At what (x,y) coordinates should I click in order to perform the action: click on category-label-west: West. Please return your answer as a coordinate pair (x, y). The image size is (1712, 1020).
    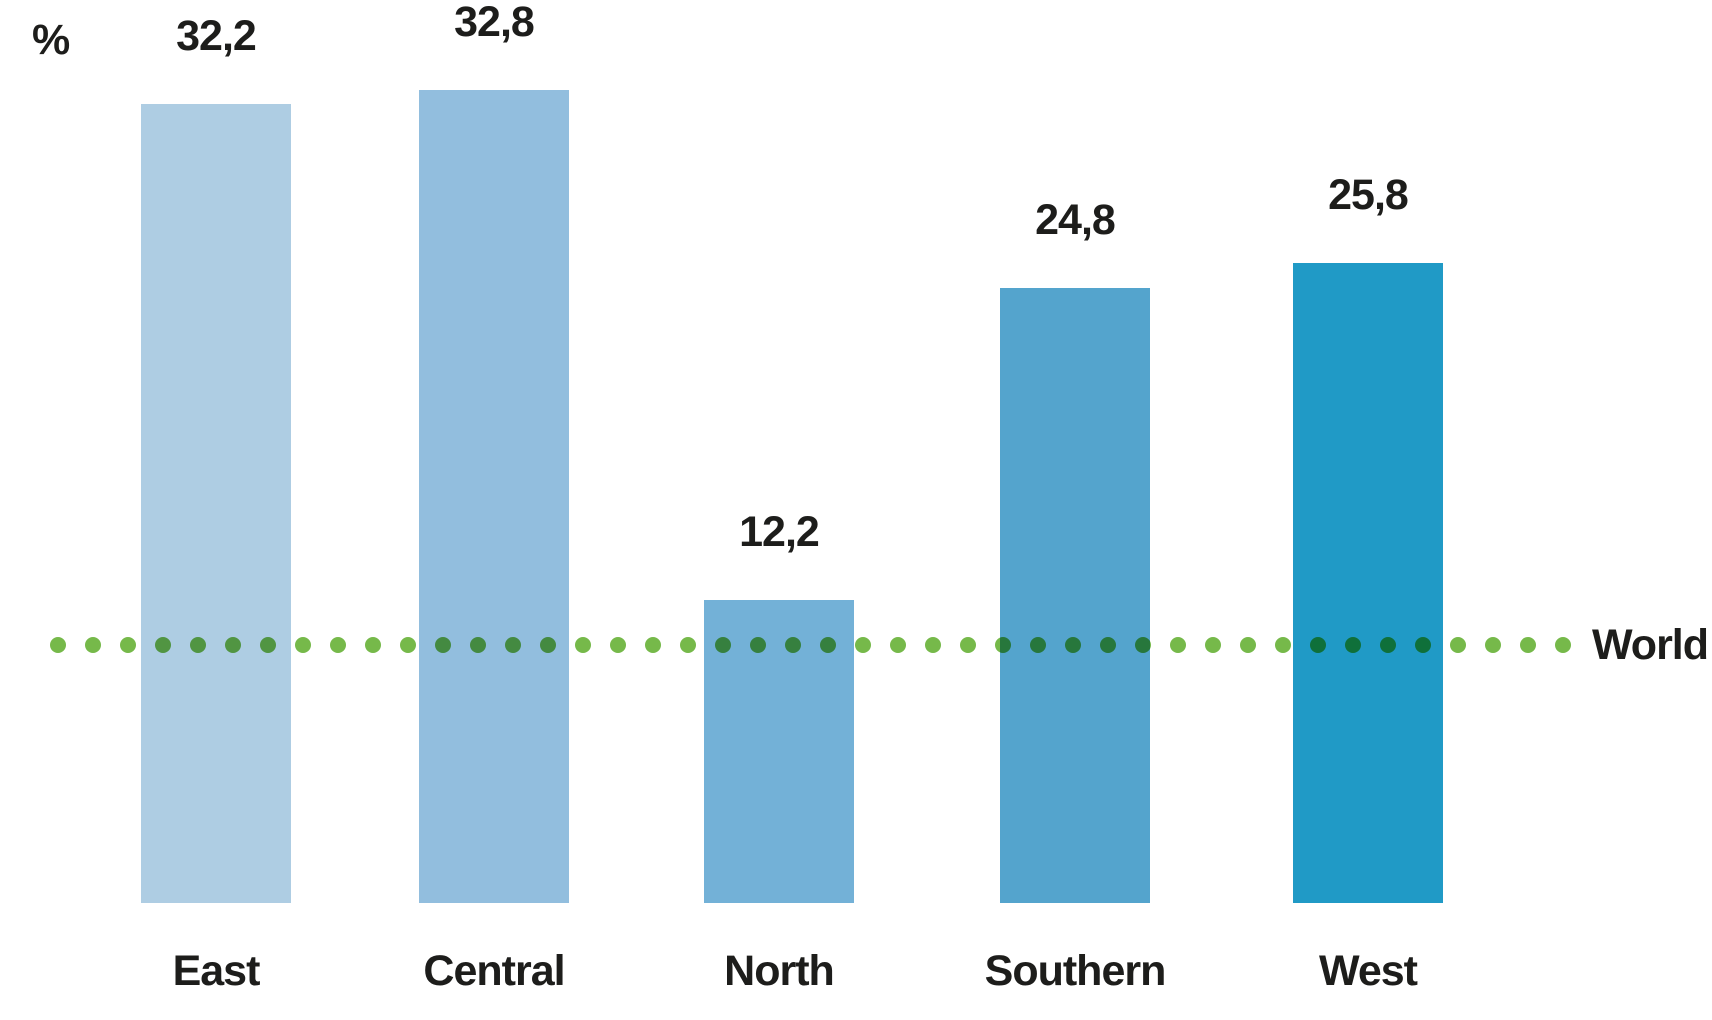
    Looking at the image, I should click on (1368, 971).